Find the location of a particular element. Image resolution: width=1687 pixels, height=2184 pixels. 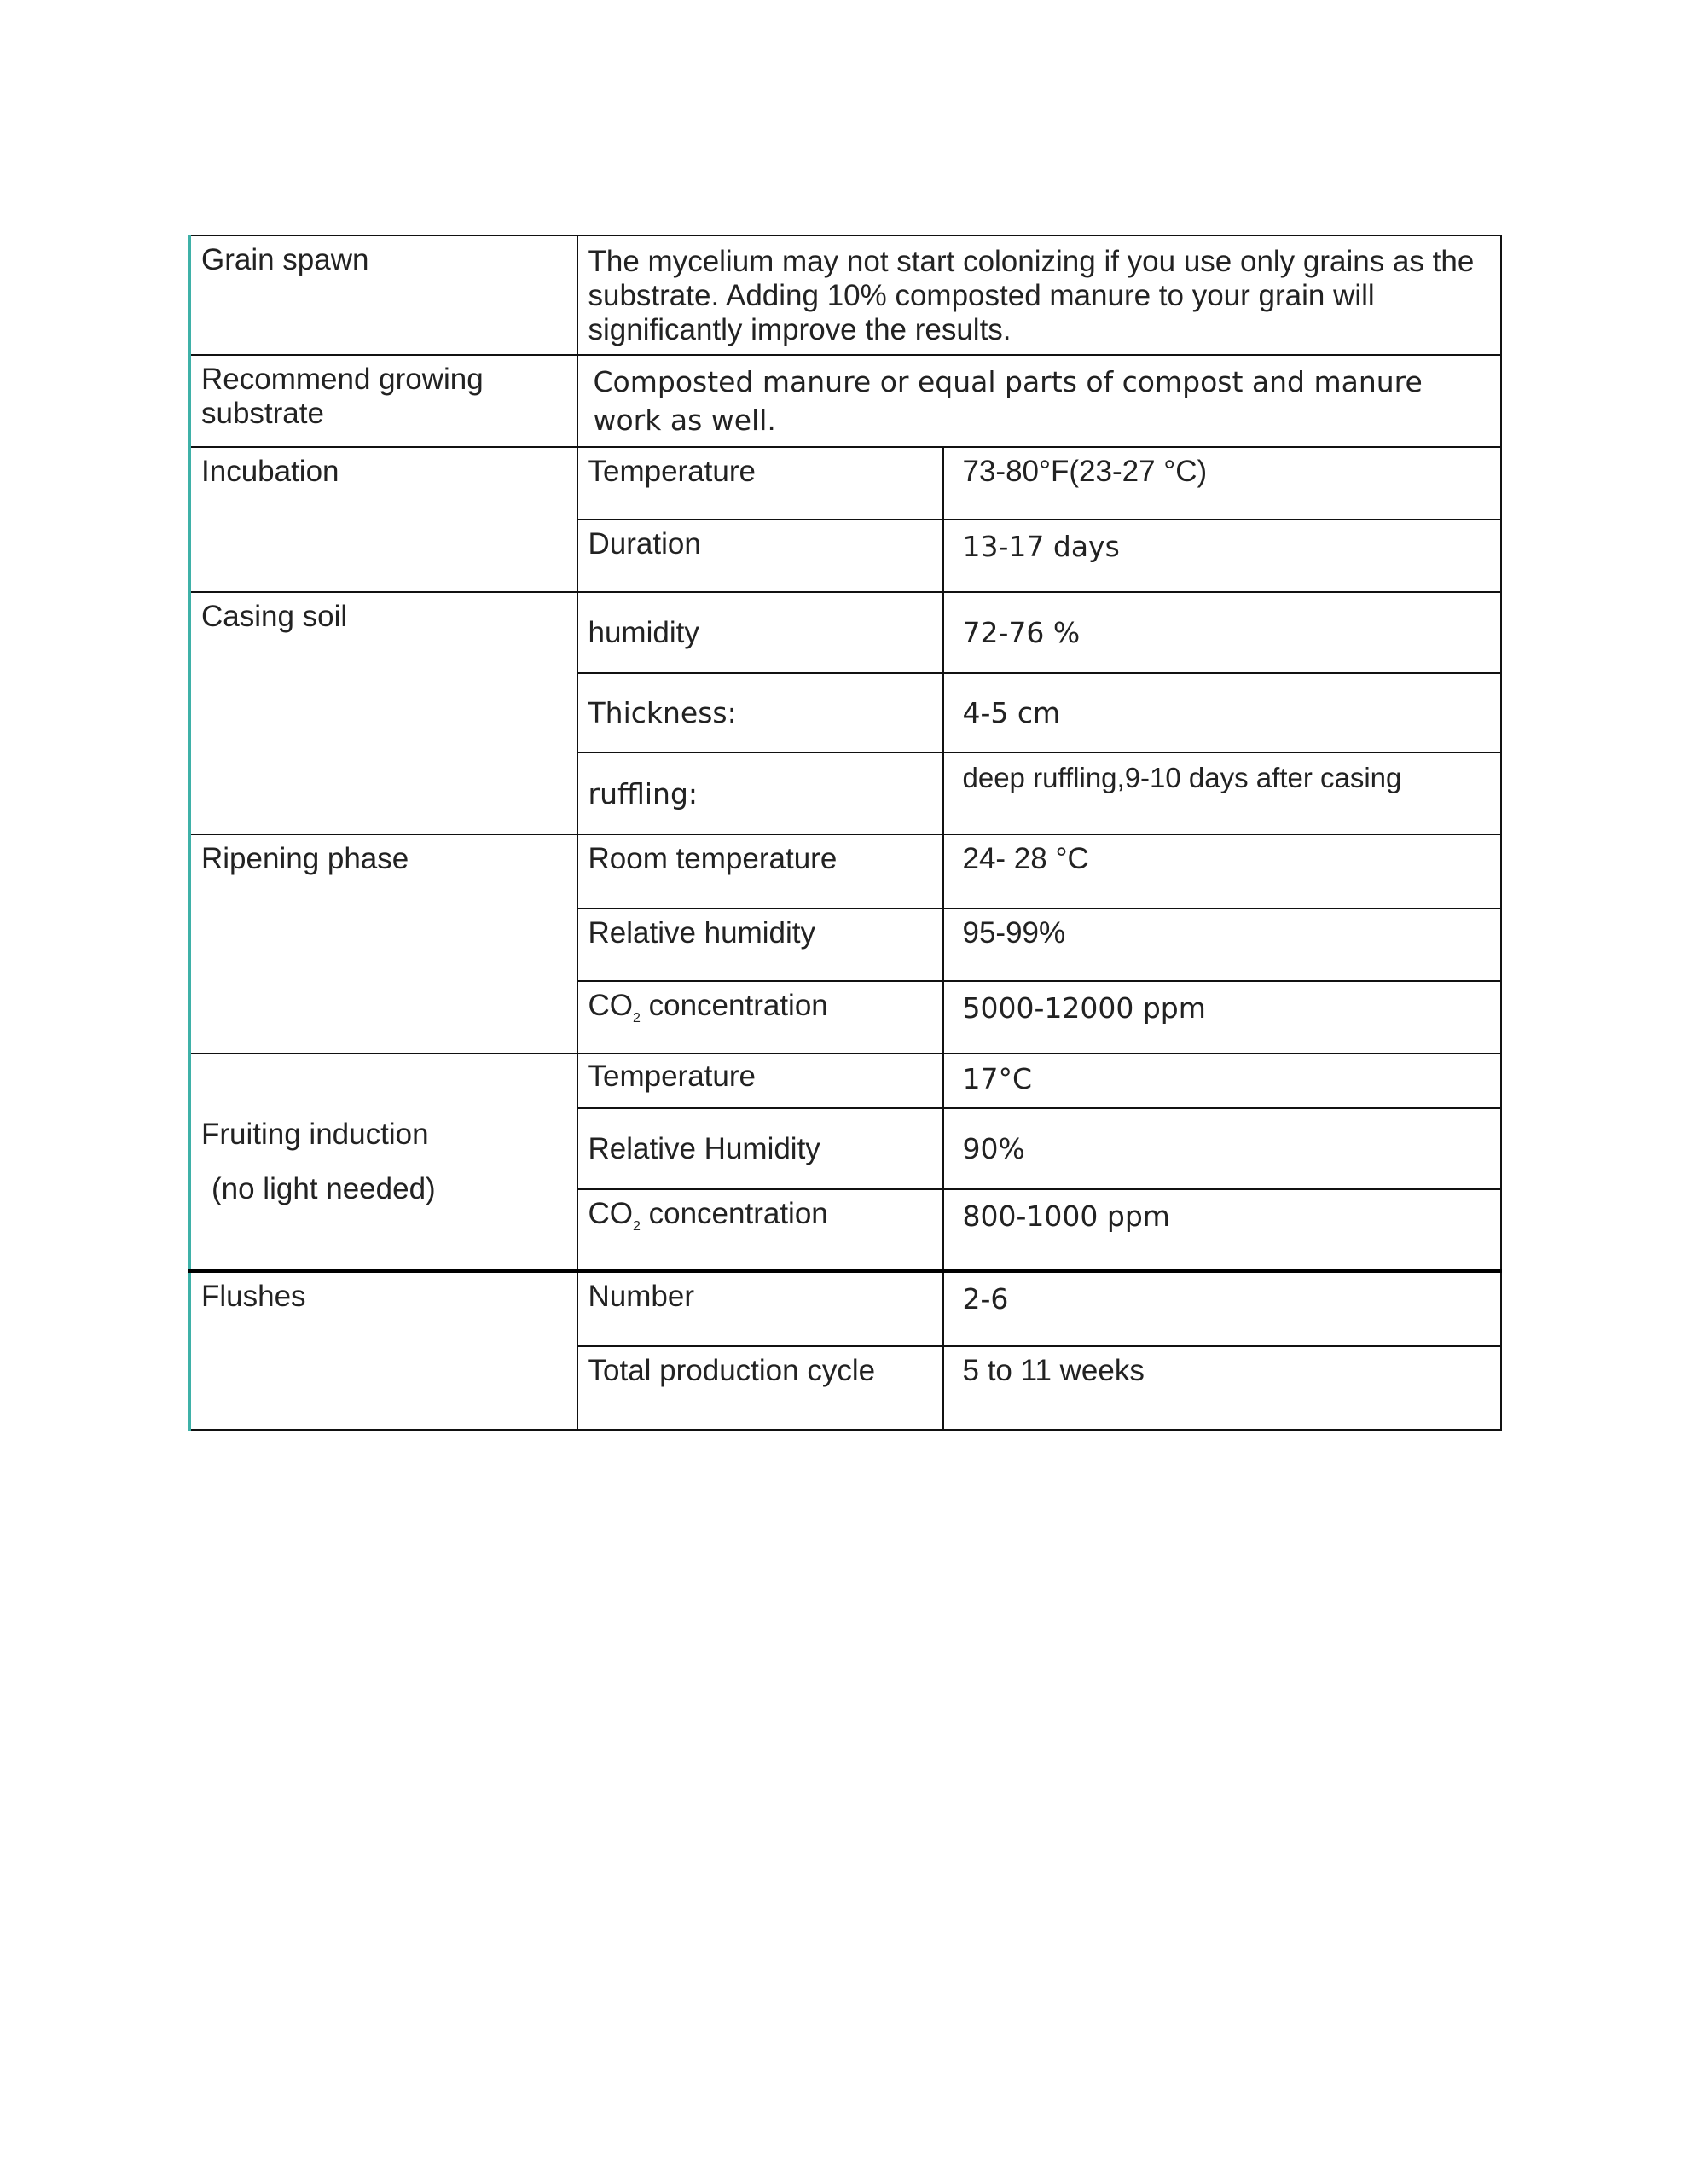

param-value: 73-80°F(23-27 °C) is located at coordinates (1222, 483).